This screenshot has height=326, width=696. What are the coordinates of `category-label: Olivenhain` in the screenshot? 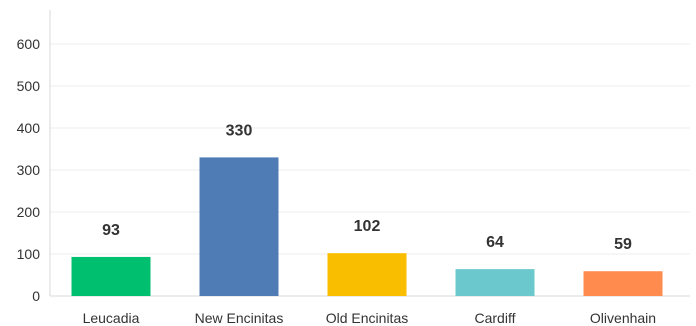 It's located at (623, 318).